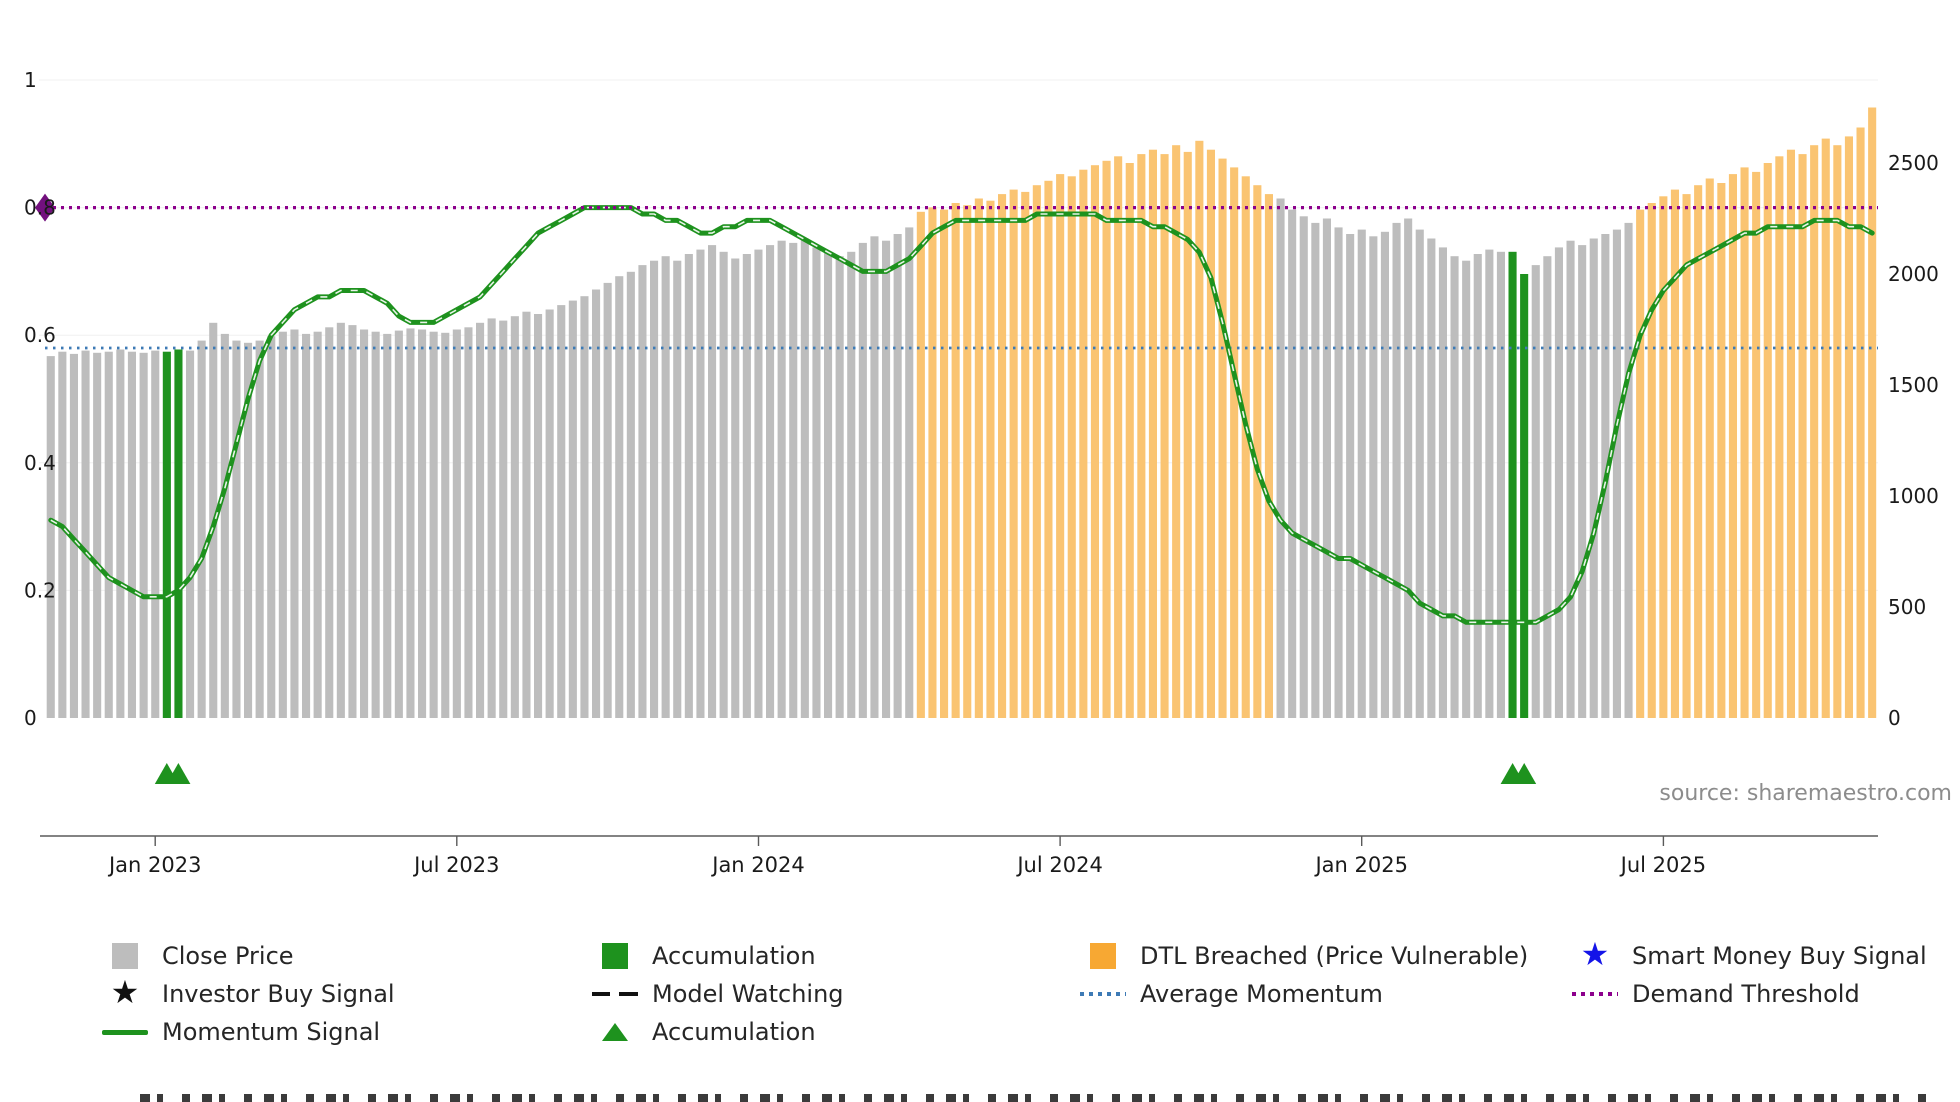  Describe the element at coordinates (30, 718) in the screenshot. I see `left-axis-tick-label: 0` at that location.